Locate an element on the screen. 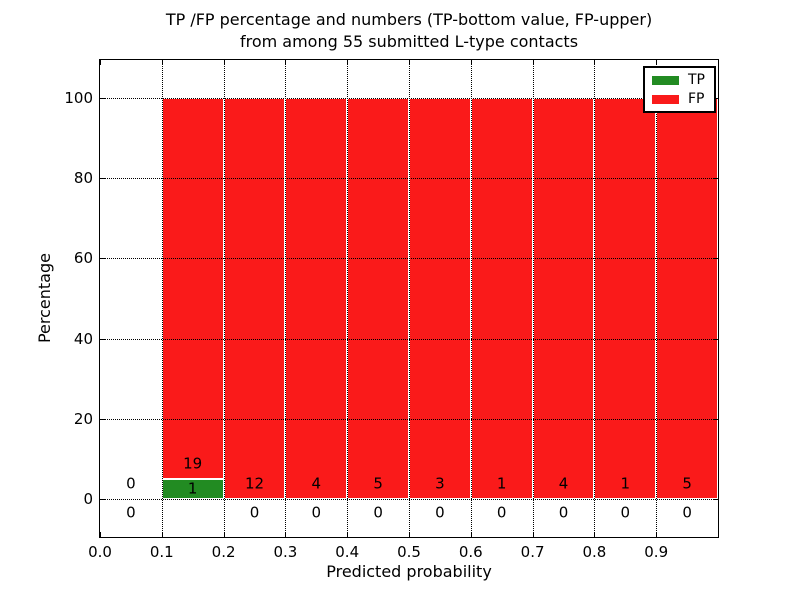 This screenshot has height=600, width=800. legend-swatch-fp is located at coordinates (665, 99).